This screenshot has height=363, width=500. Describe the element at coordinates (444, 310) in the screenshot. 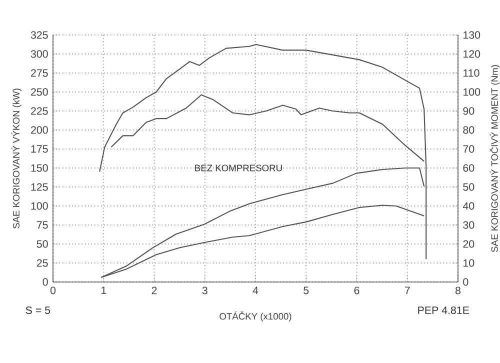

I see `text: PEP 4.81E` at that location.